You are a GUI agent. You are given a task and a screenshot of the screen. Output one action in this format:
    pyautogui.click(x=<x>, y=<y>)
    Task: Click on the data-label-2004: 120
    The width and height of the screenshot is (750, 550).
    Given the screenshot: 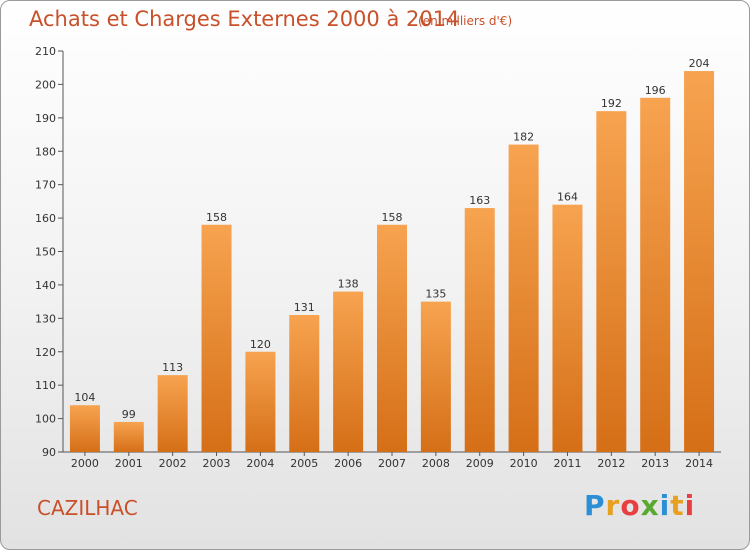 What is the action you would take?
    pyautogui.click(x=260, y=344)
    